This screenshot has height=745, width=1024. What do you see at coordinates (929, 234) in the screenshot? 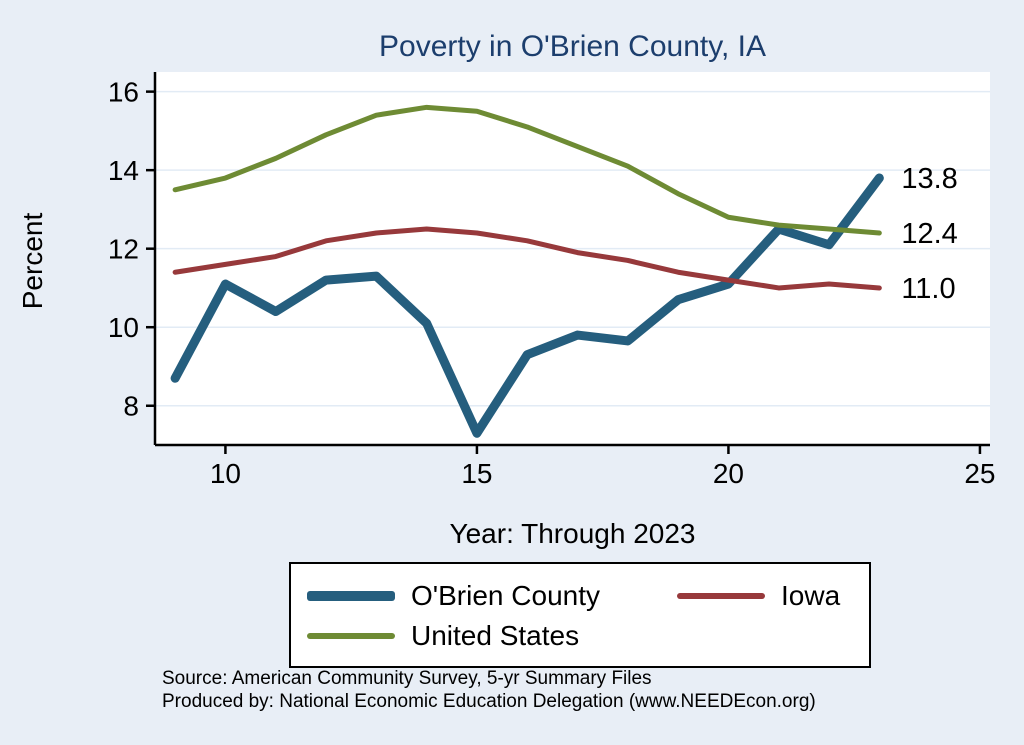
I see `svg-text: 12.4` at bounding box center [929, 234].